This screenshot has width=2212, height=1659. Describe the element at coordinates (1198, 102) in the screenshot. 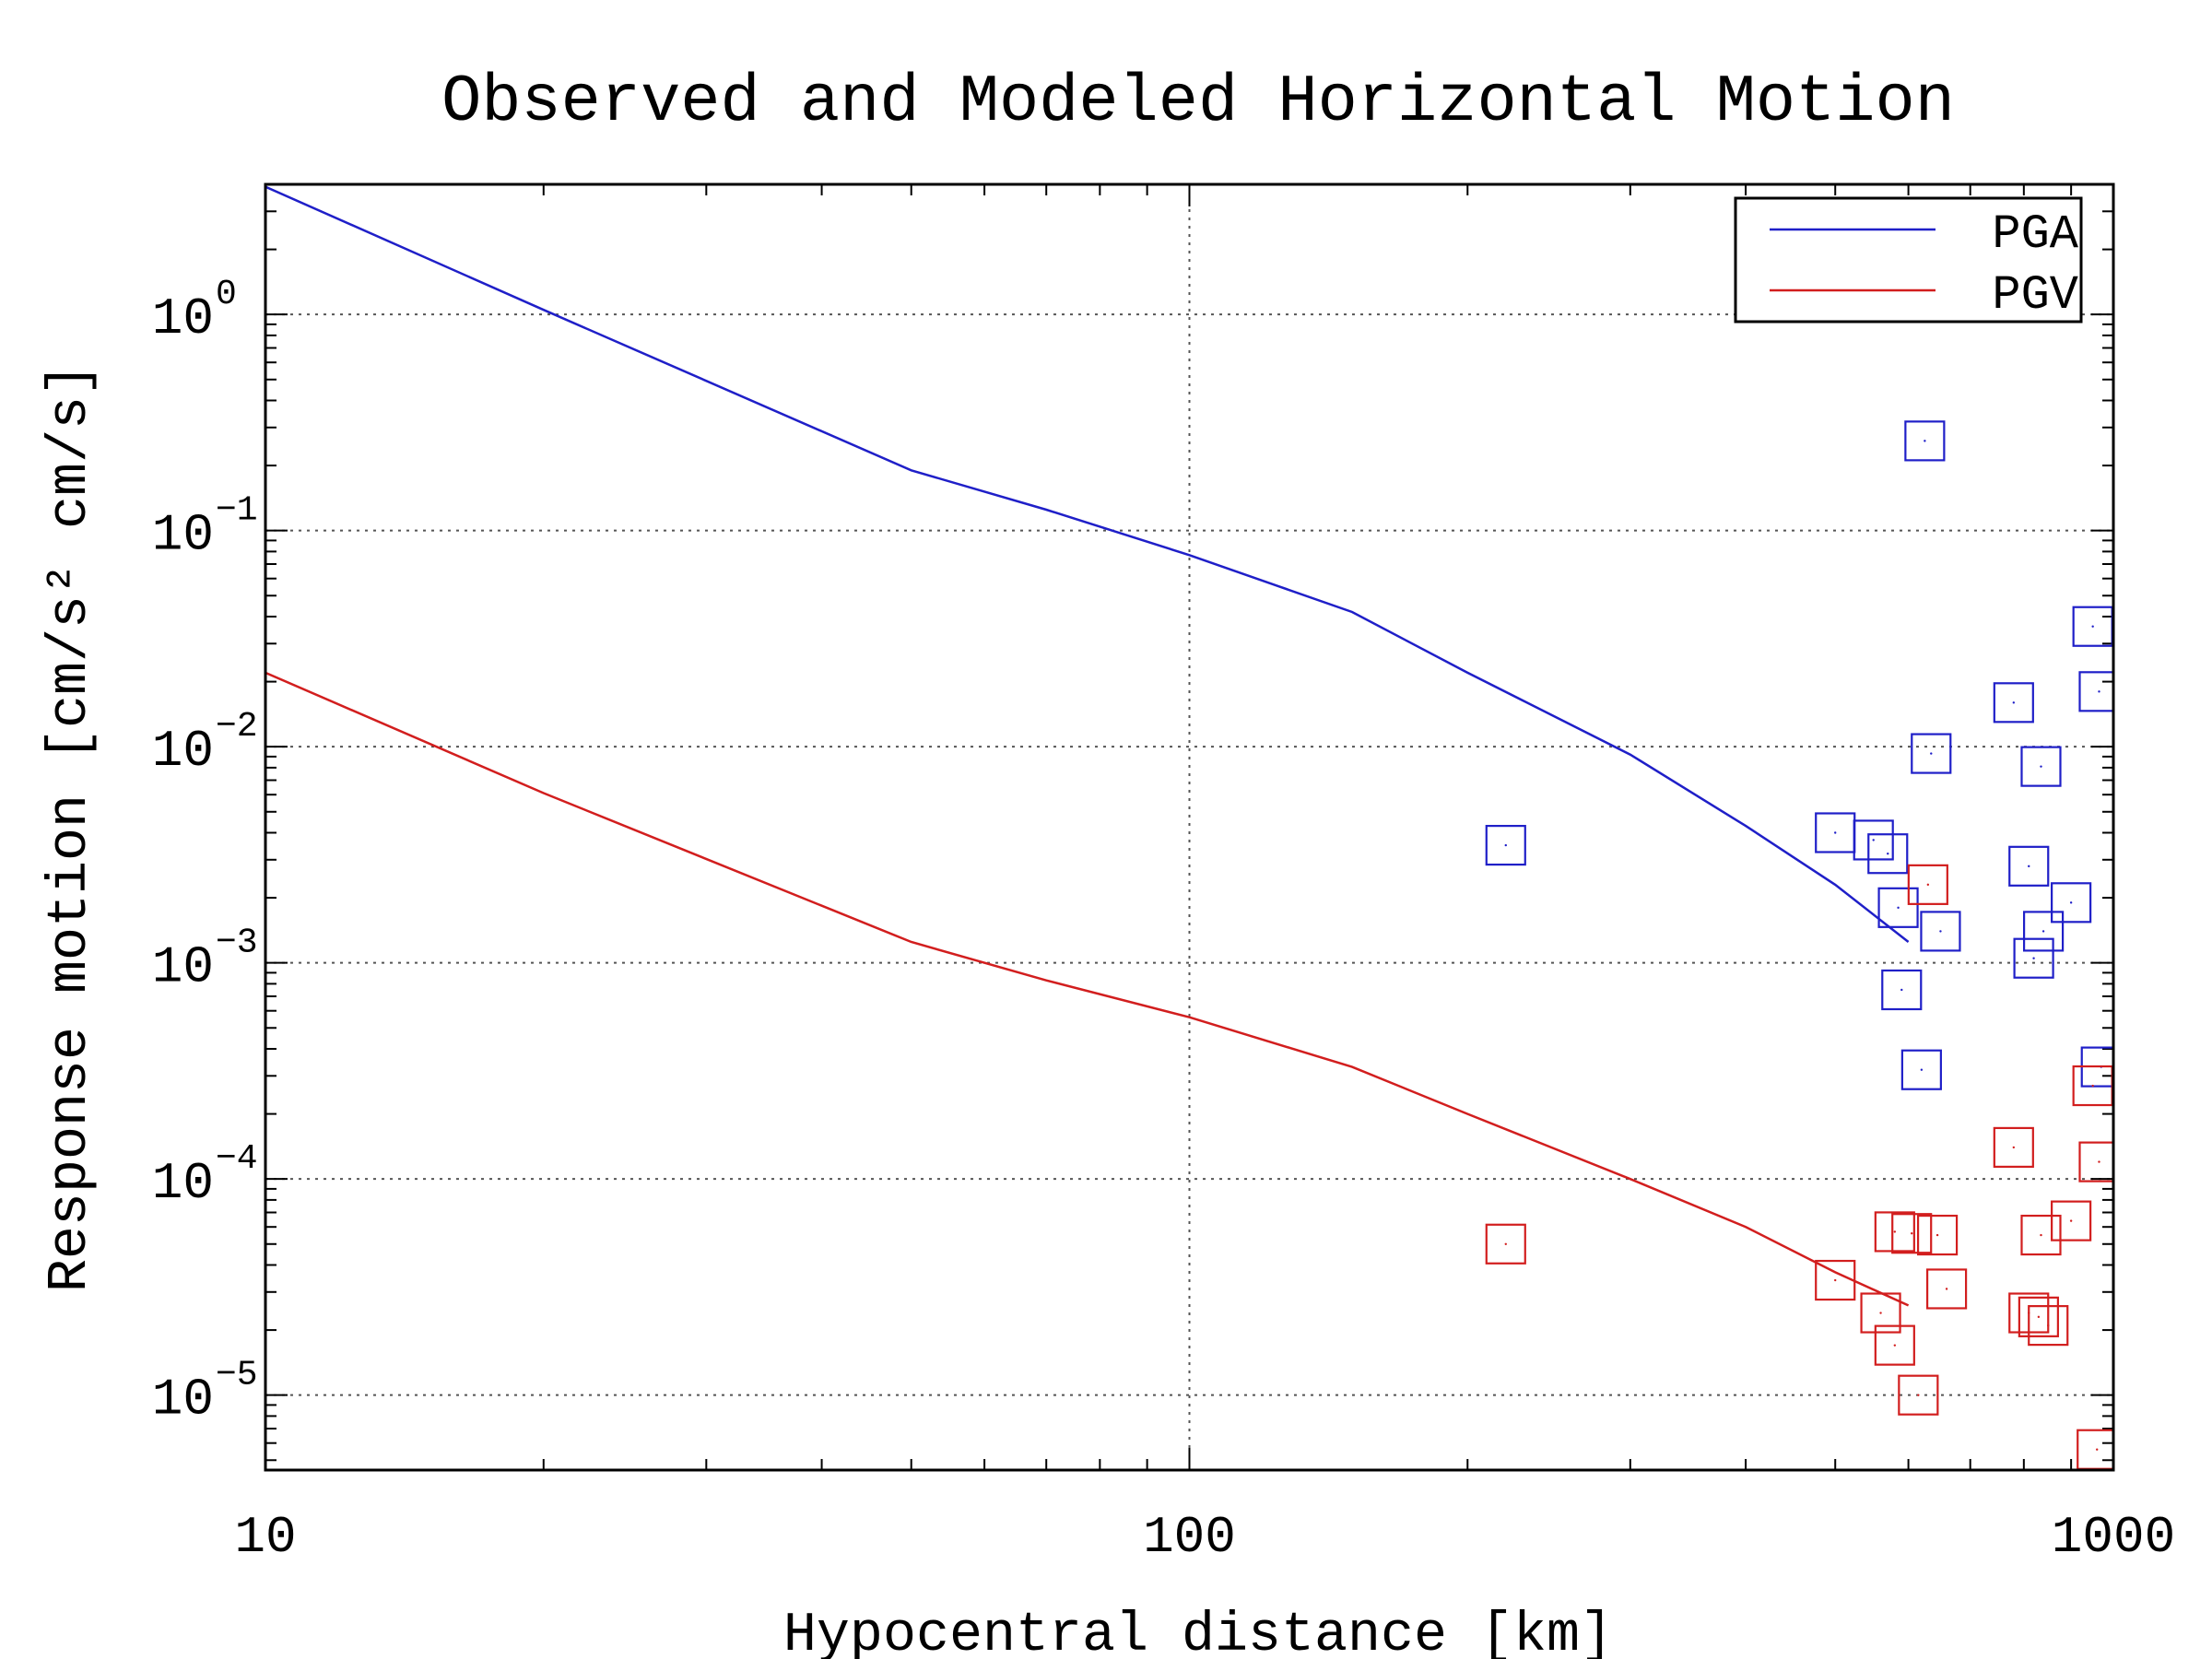

I see `chart-title: Observed and Modeled Horizontal Motion` at that location.